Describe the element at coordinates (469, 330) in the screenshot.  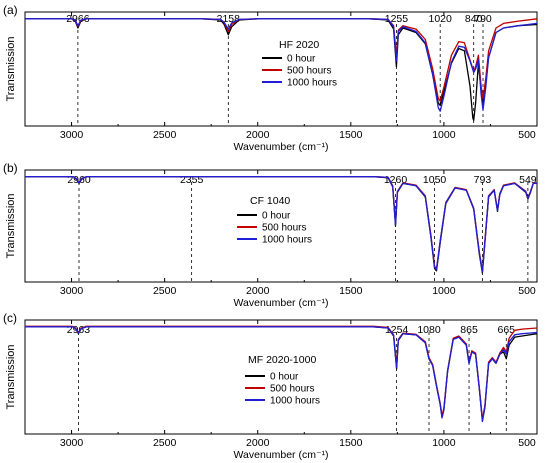
I see `peak-label: 865` at that location.